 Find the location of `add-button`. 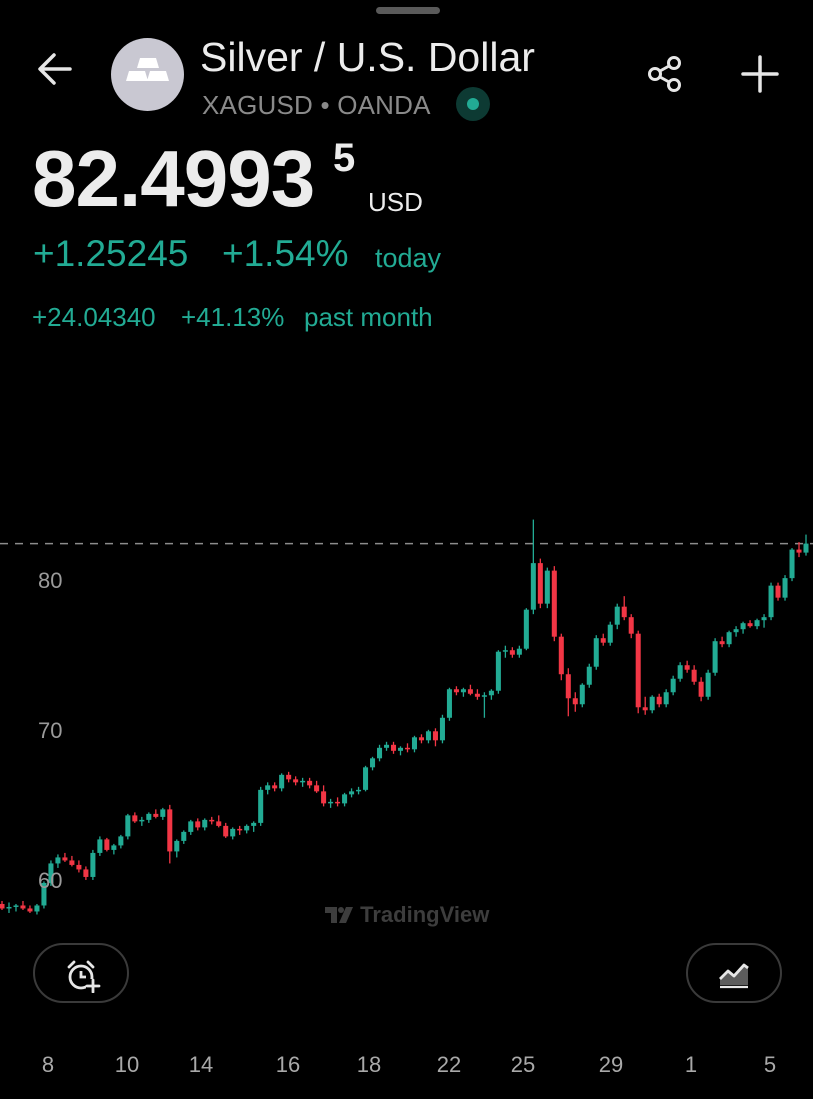

add-button is located at coordinates (760, 74).